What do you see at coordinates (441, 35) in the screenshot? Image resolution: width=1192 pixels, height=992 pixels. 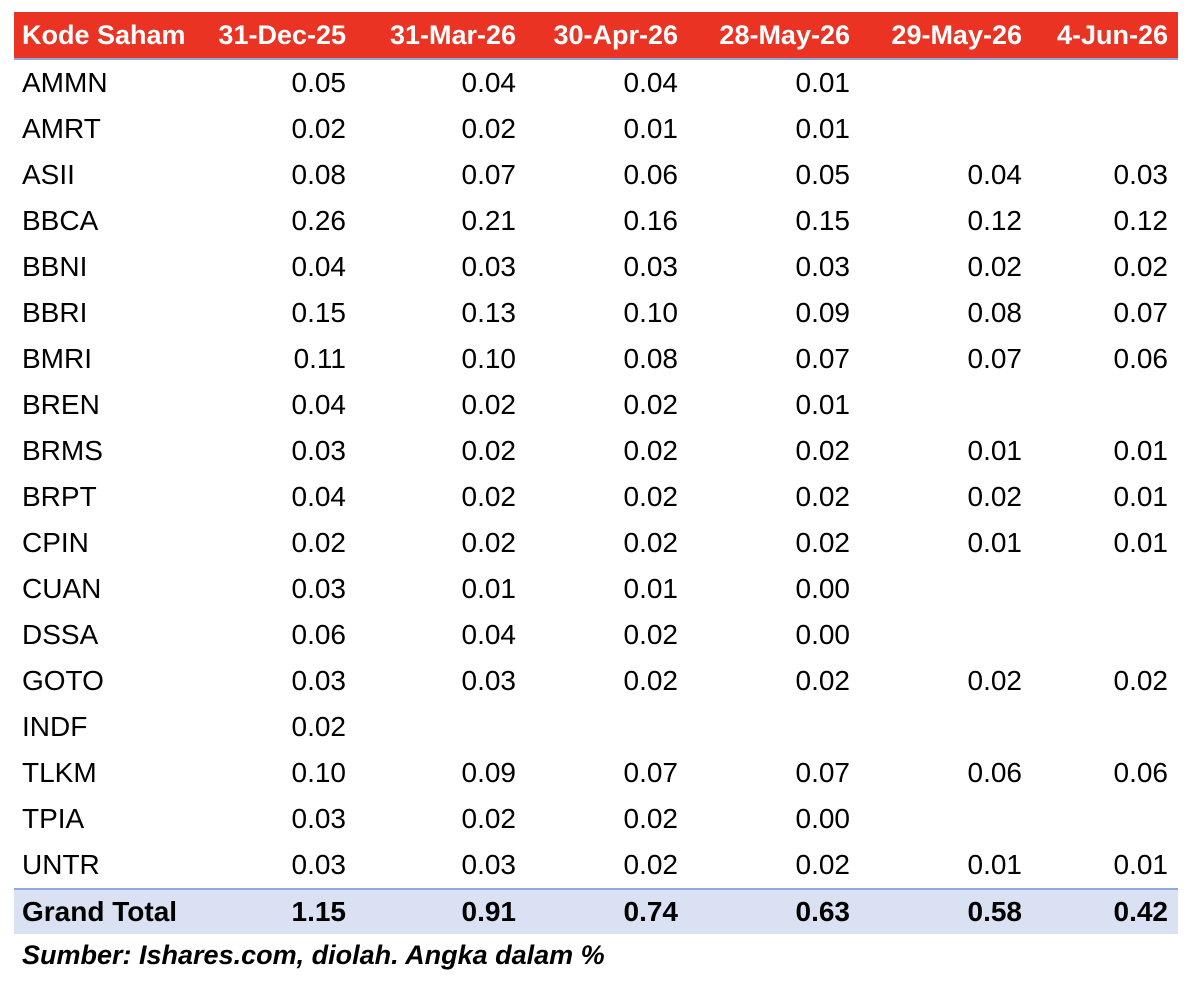 I see `header-31-mar-26: 31-Mar-26` at bounding box center [441, 35].